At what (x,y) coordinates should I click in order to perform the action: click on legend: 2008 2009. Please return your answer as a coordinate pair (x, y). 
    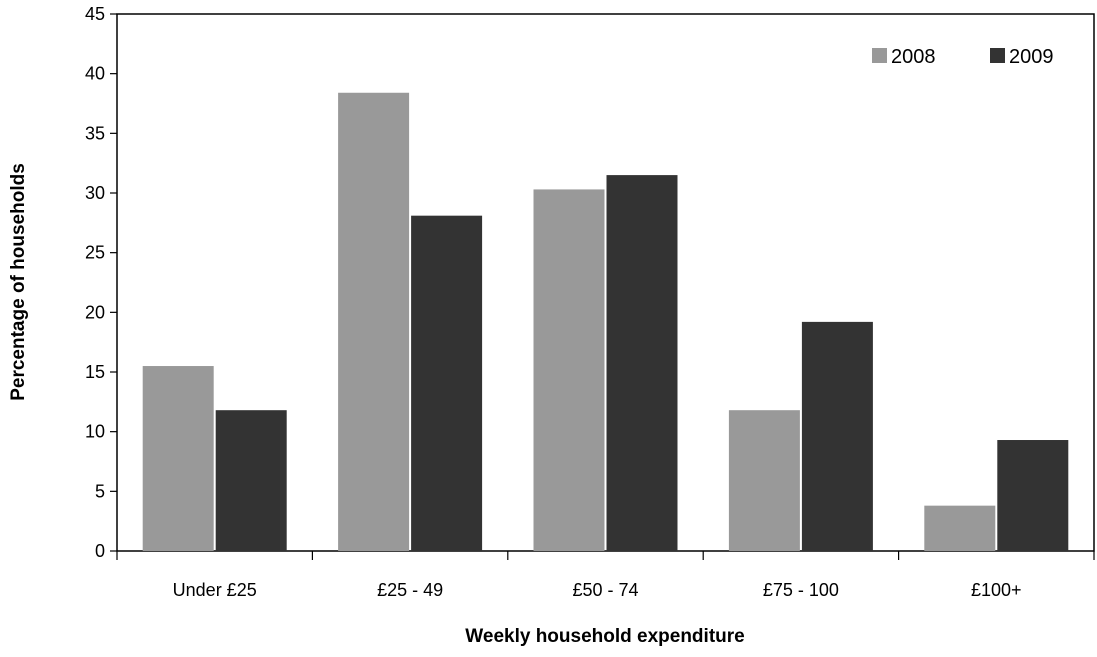
    Looking at the image, I should click on (963, 57).